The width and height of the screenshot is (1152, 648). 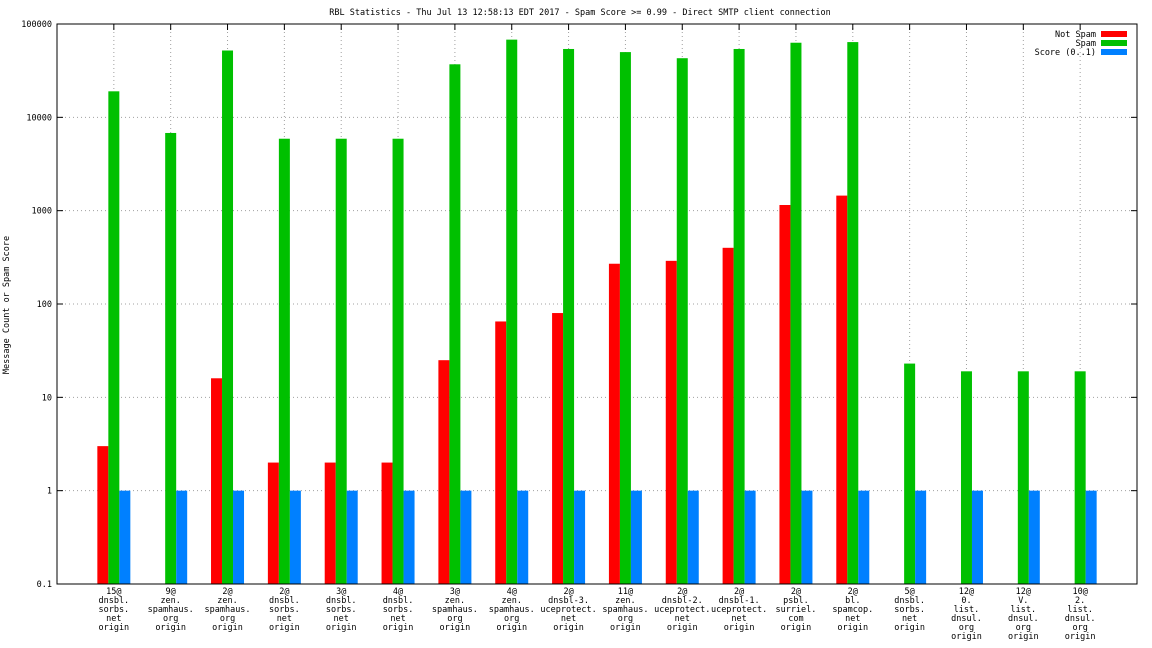 I want to click on x-tick-label: 4@ zen. spamhaus. org origin, so click(x=512, y=610).